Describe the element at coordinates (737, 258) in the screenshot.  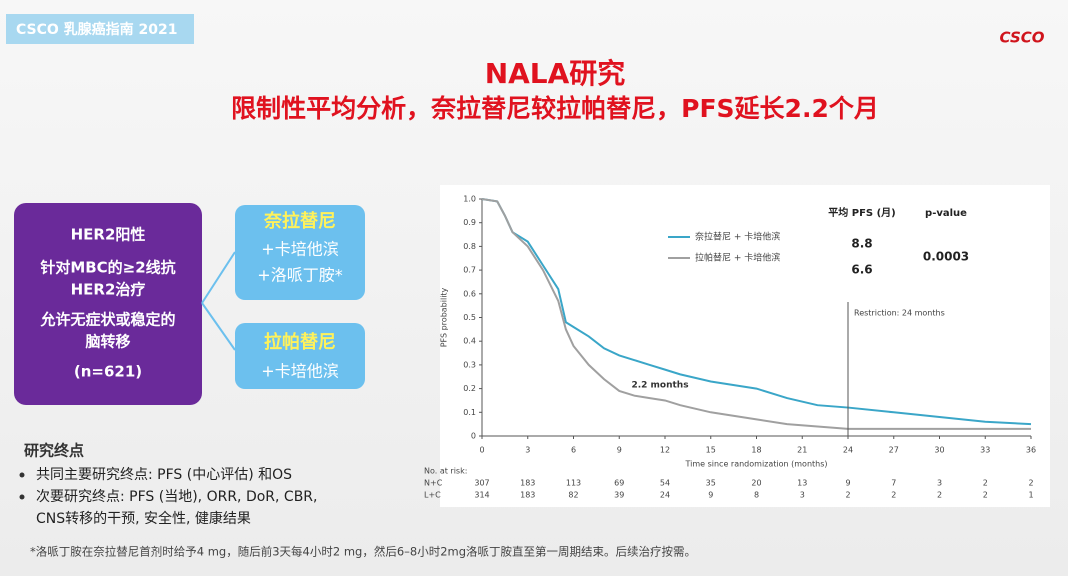
I see `legend-label: 拉帕替尼 + 卡培他滨` at that location.